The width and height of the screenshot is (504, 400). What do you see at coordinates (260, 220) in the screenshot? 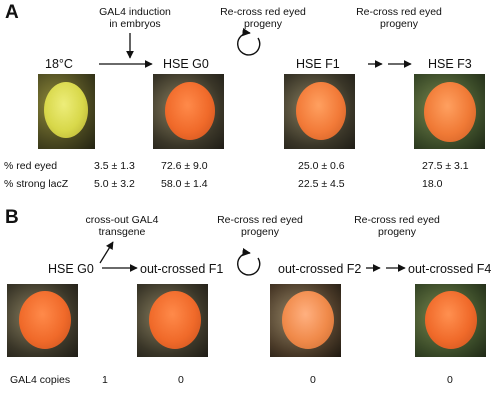
I see `annotation-recross-b1-line1: Re-cross red eyed` at bounding box center [260, 220].